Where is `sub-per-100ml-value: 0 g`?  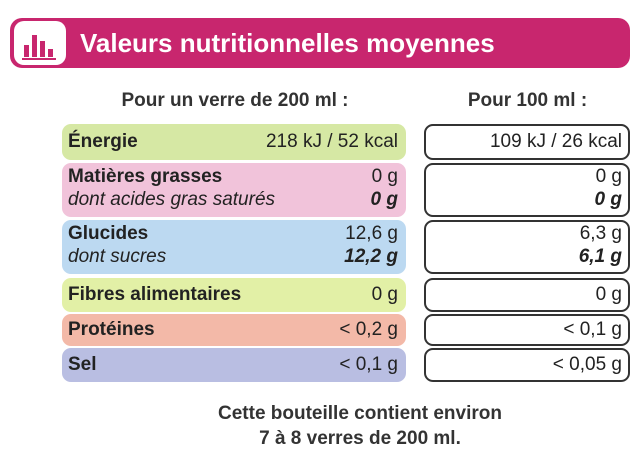
sub-per-100ml-value: 0 g is located at coordinates (608, 199).